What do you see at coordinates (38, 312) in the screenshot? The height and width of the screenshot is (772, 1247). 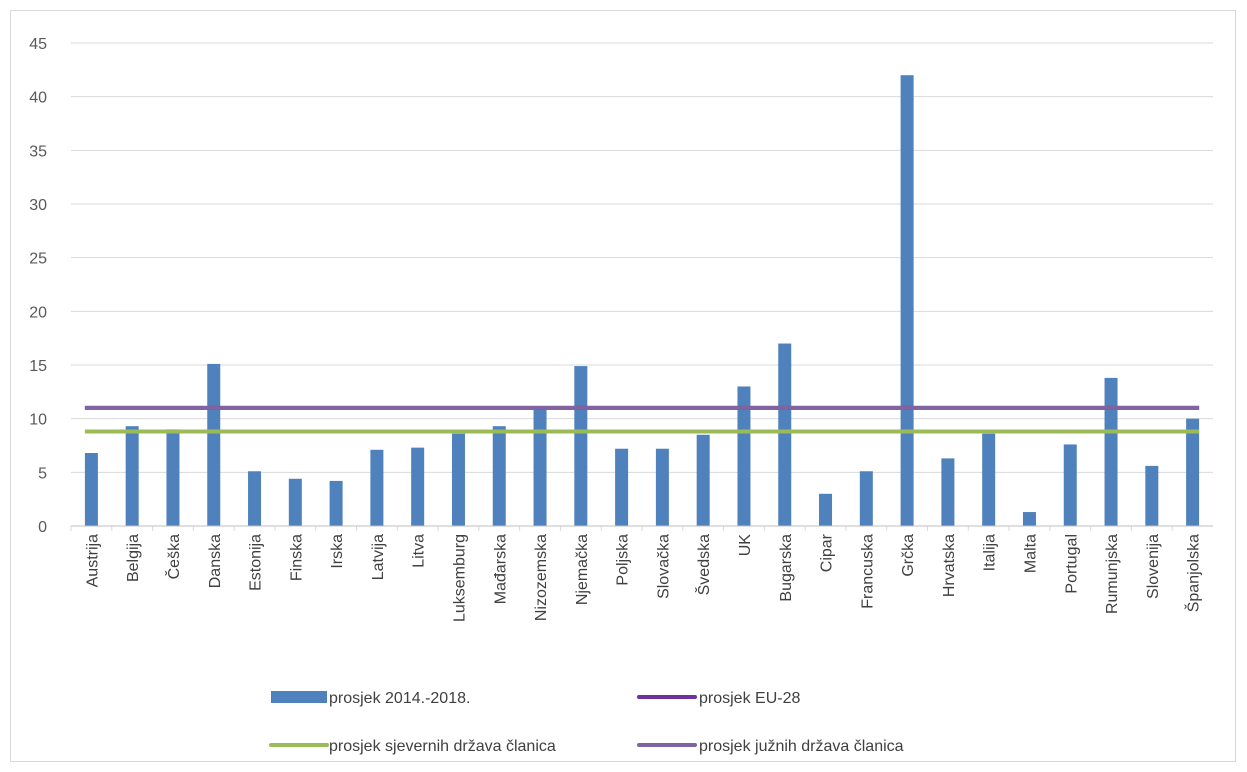 I see `y-tick-label: 20` at bounding box center [38, 312].